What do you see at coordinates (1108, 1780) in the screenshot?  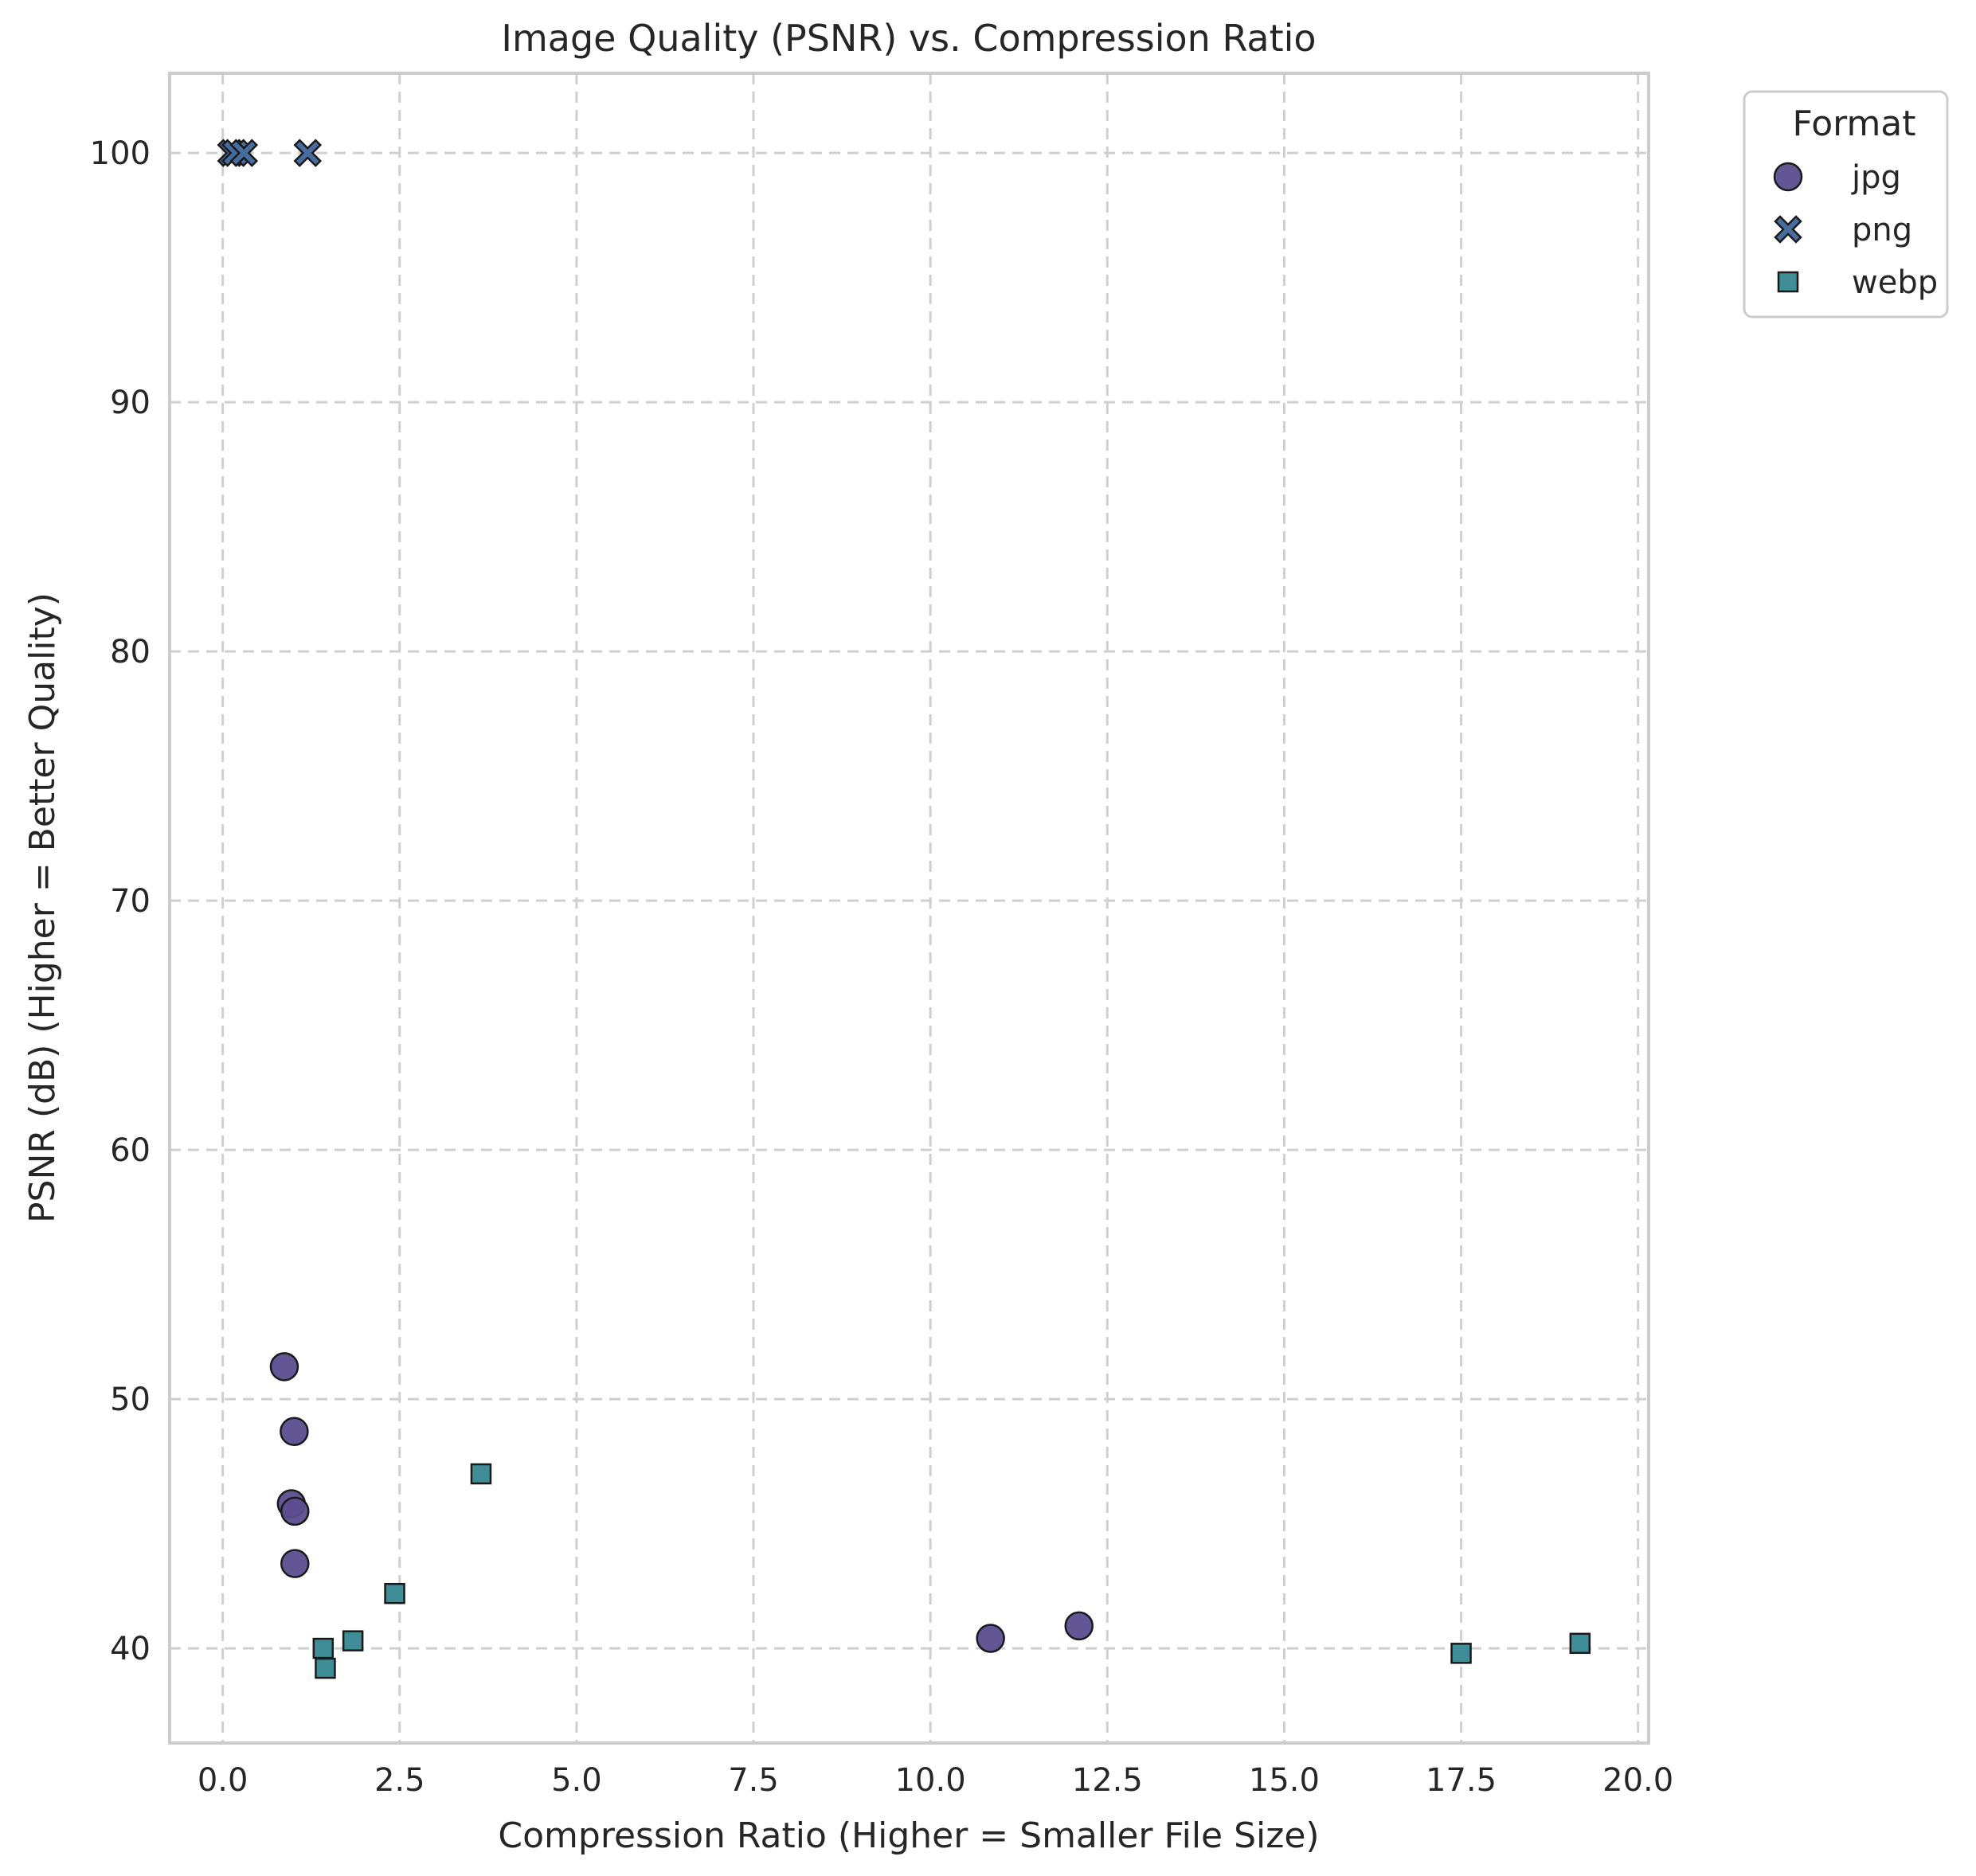 I see `x-tick-label: 12.5` at bounding box center [1108, 1780].